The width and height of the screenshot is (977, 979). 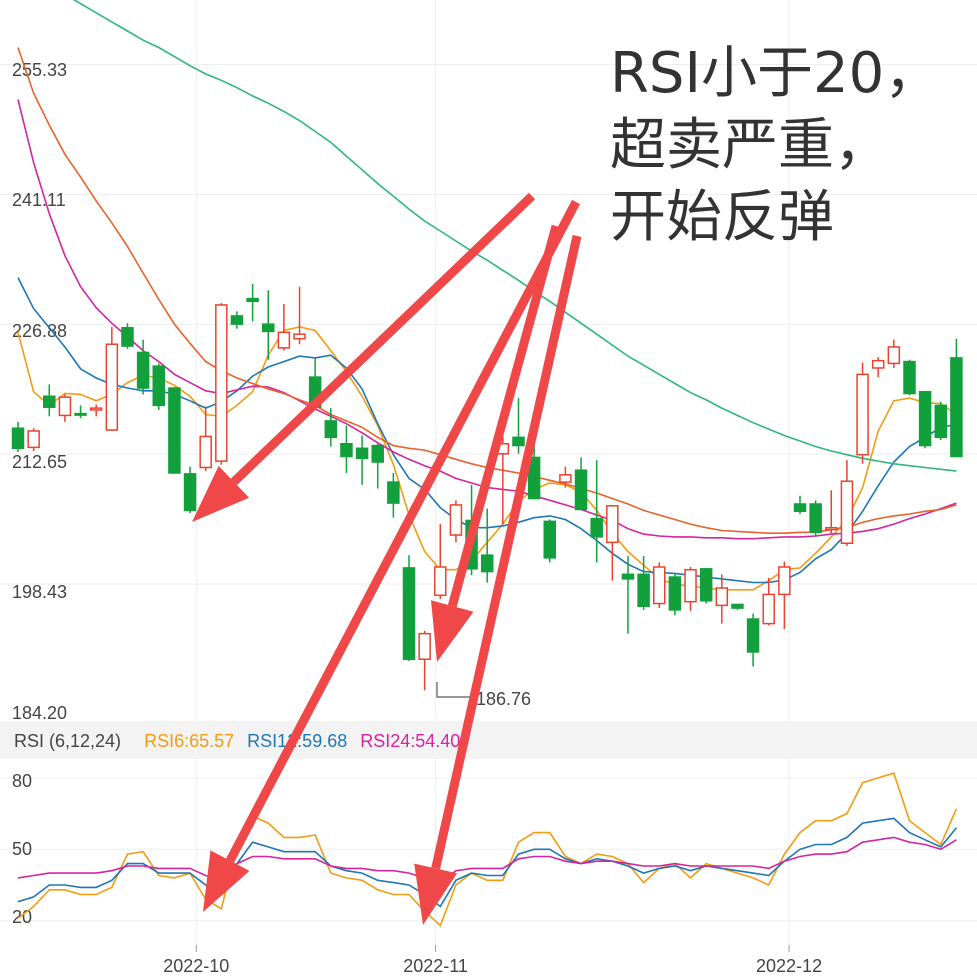 I want to click on rsi-axis: 80 50 20, so click(x=22, y=849).